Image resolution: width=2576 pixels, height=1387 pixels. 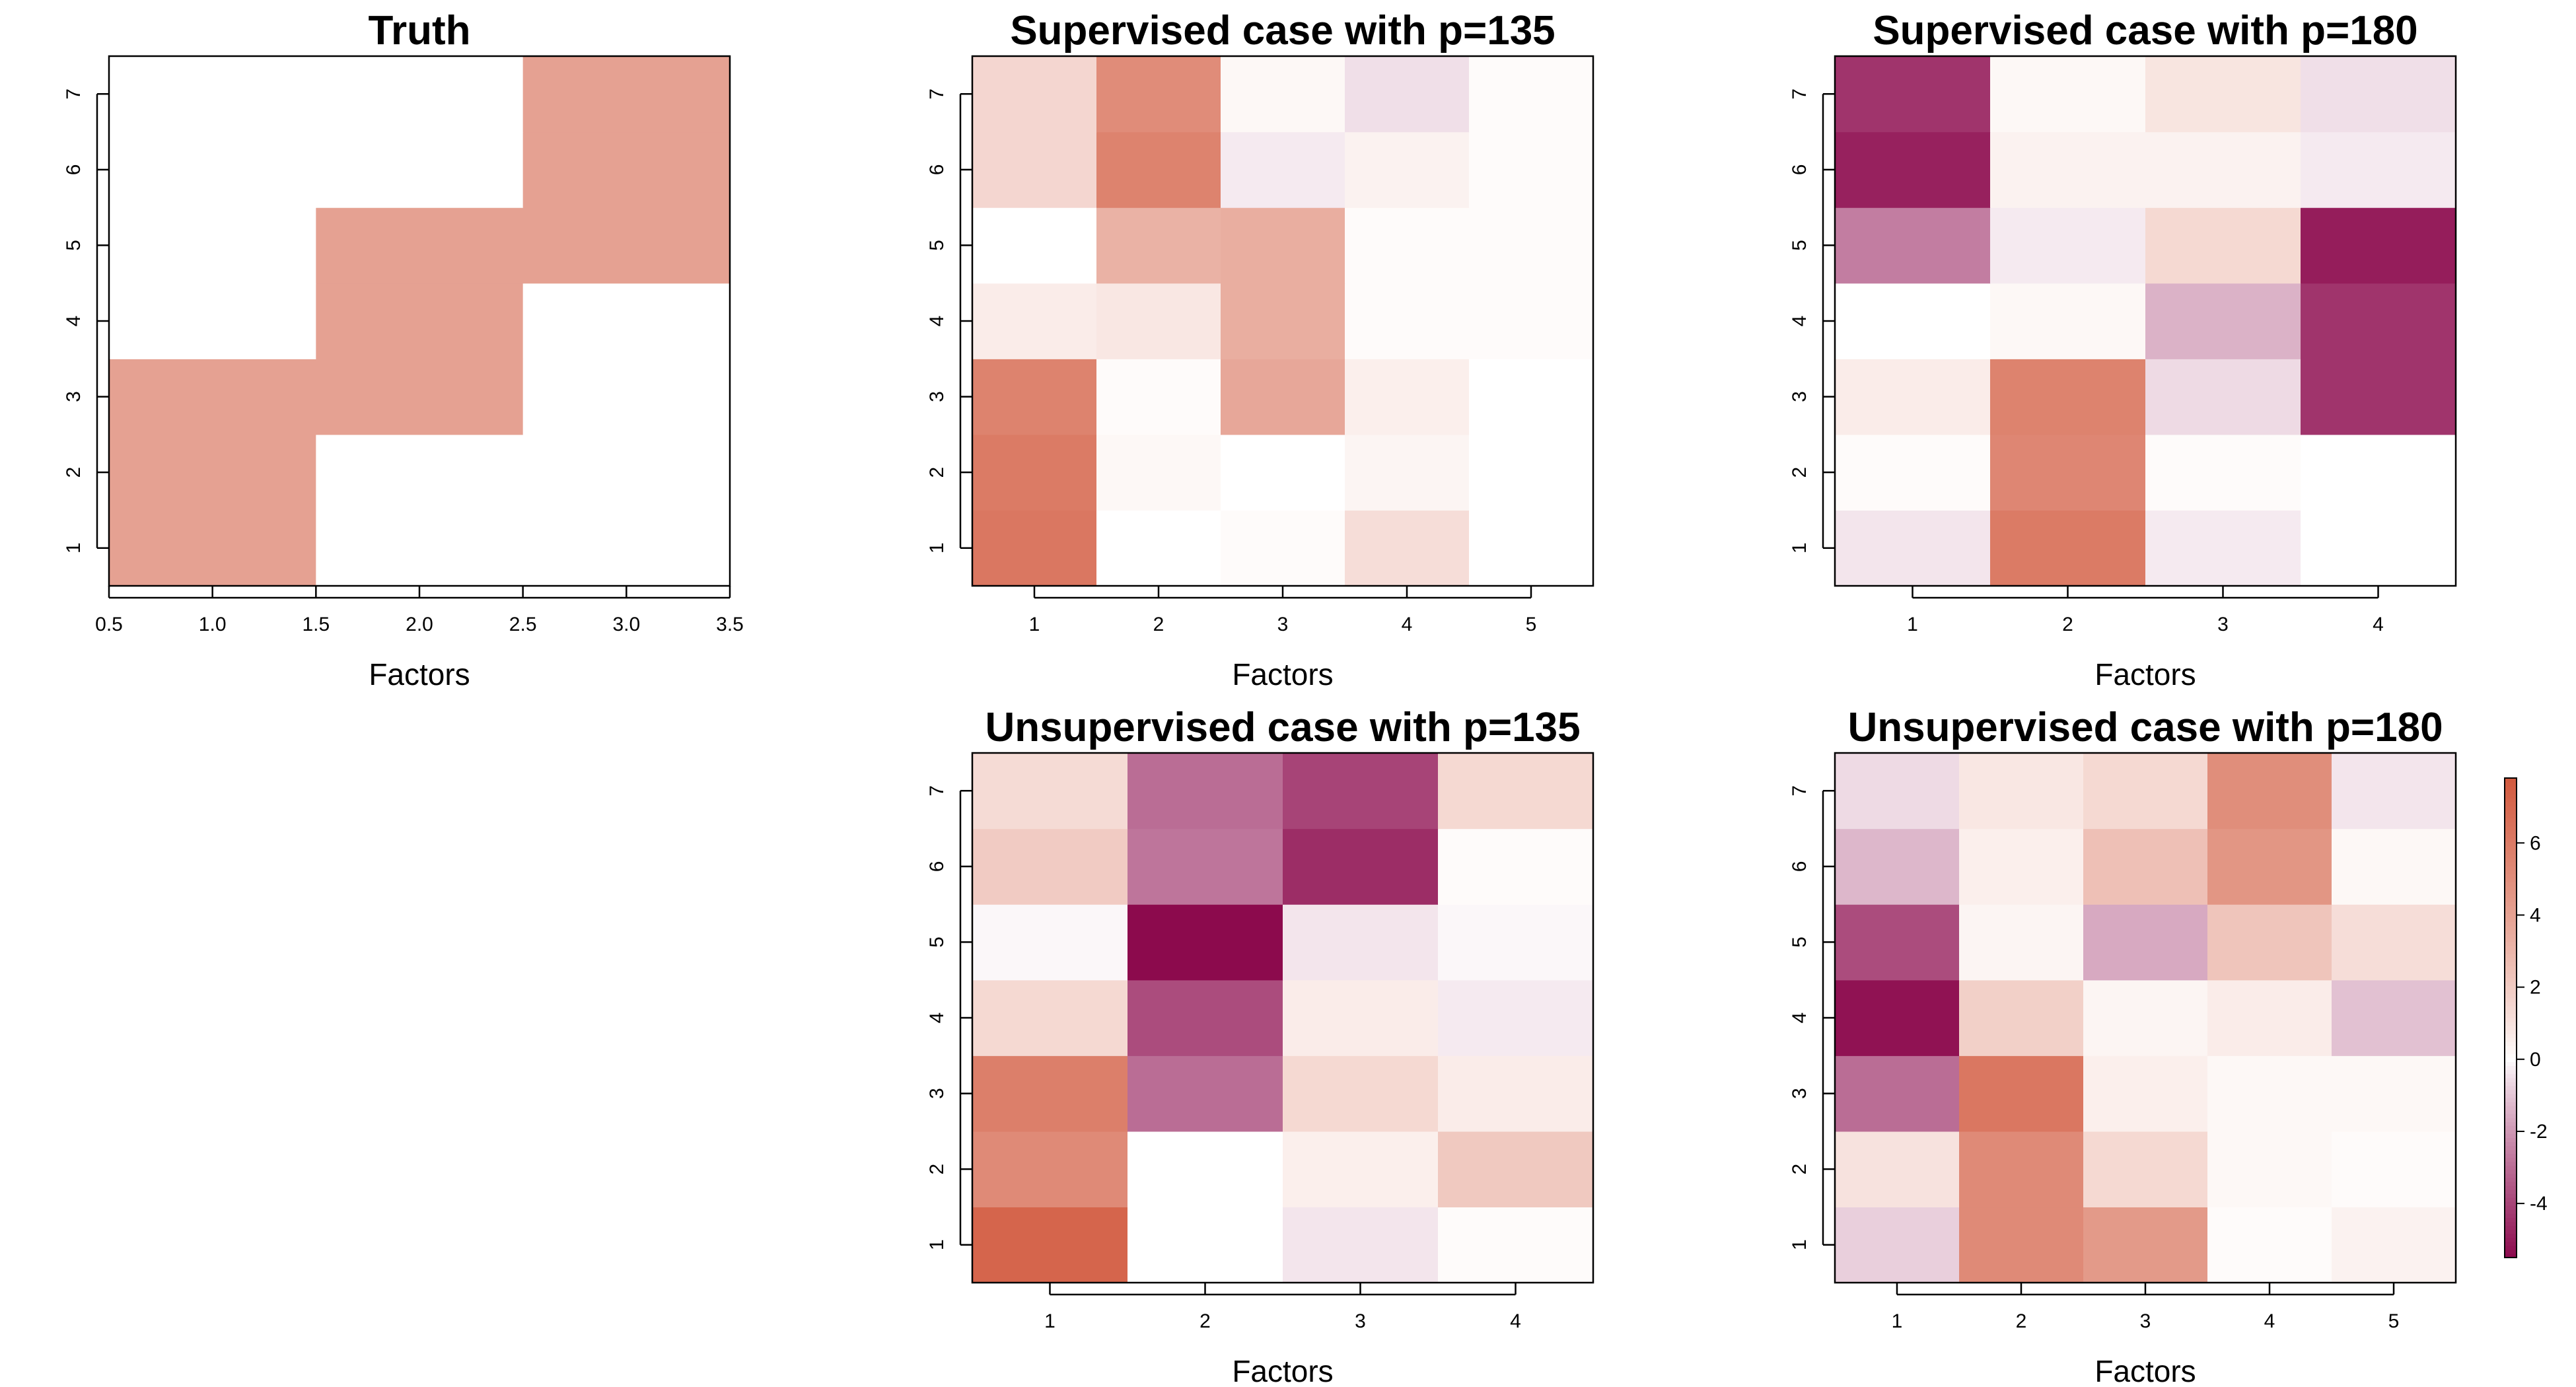 What do you see at coordinates (1800, 472) in the screenshot?
I see `y-tick-label: 2` at bounding box center [1800, 472].